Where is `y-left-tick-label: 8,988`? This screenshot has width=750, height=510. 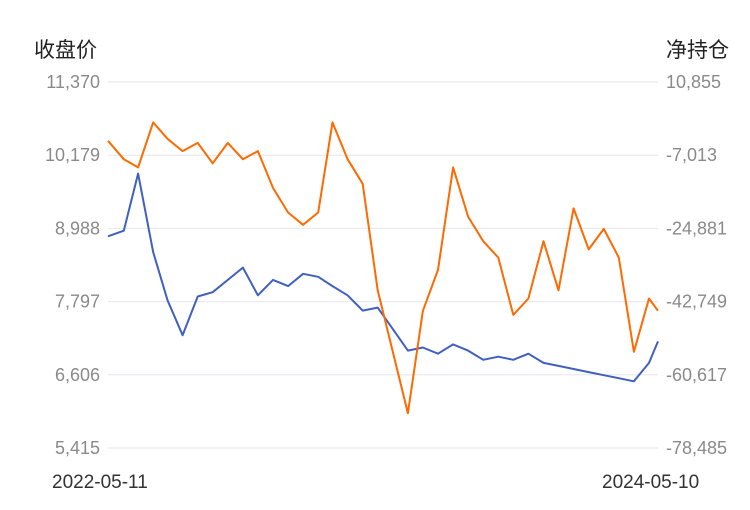
y-left-tick-label: 8,988 is located at coordinates (77, 228).